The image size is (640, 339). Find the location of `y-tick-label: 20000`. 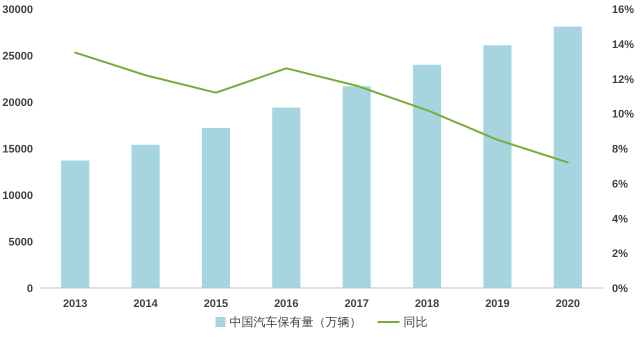

y-tick-label: 20000 is located at coordinates (17, 103).